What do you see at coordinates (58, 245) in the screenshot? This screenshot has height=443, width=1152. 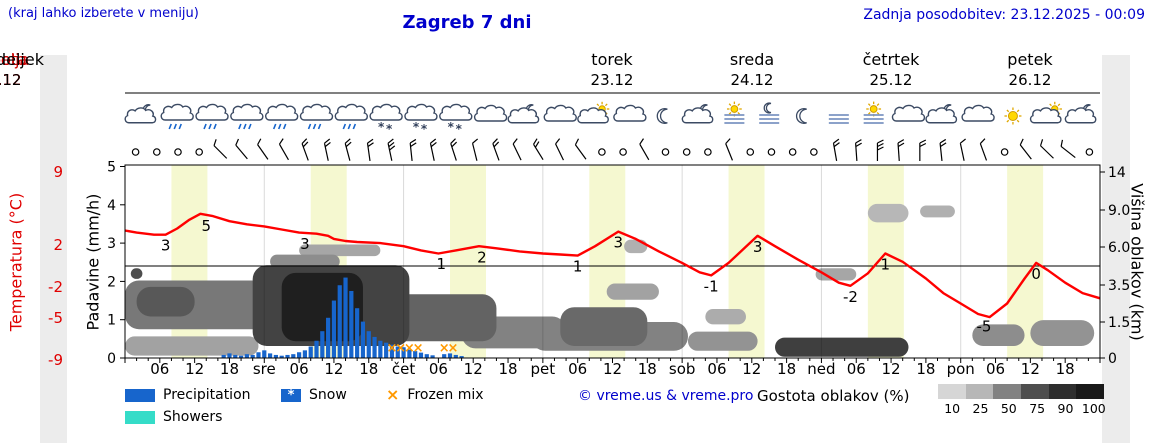 I see `temp-tick-label: 2` at bounding box center [58, 245].